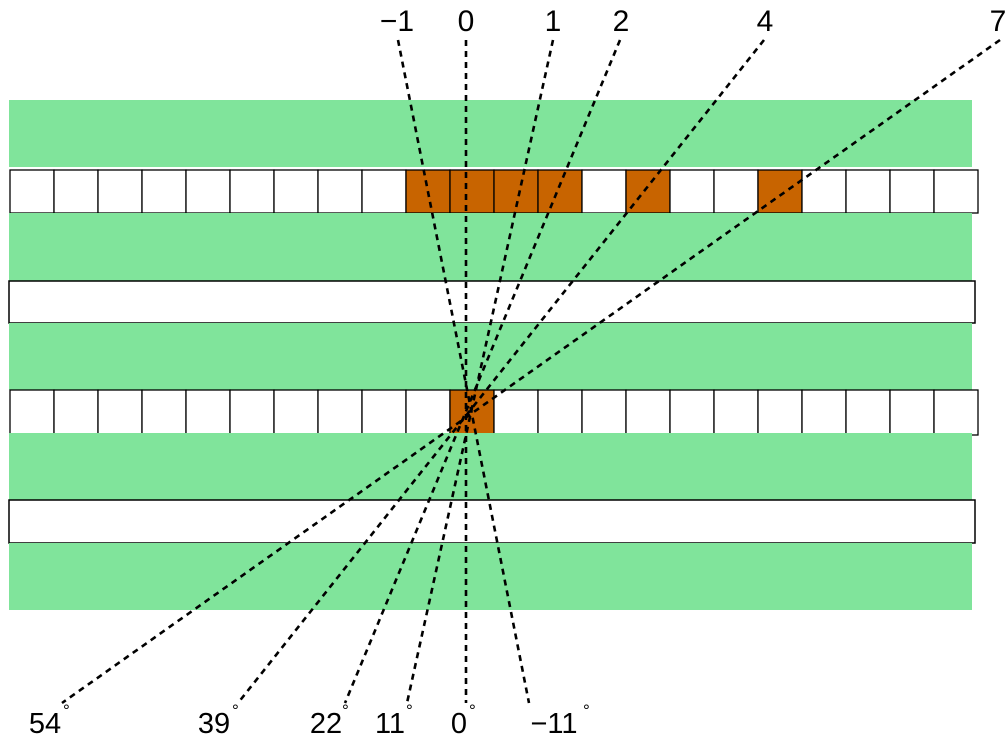 Image resolution: width=1008 pixels, height=748 pixels. Describe the element at coordinates (586, 710) in the screenshot. I see `degree-mark-minus-11: °` at that location.